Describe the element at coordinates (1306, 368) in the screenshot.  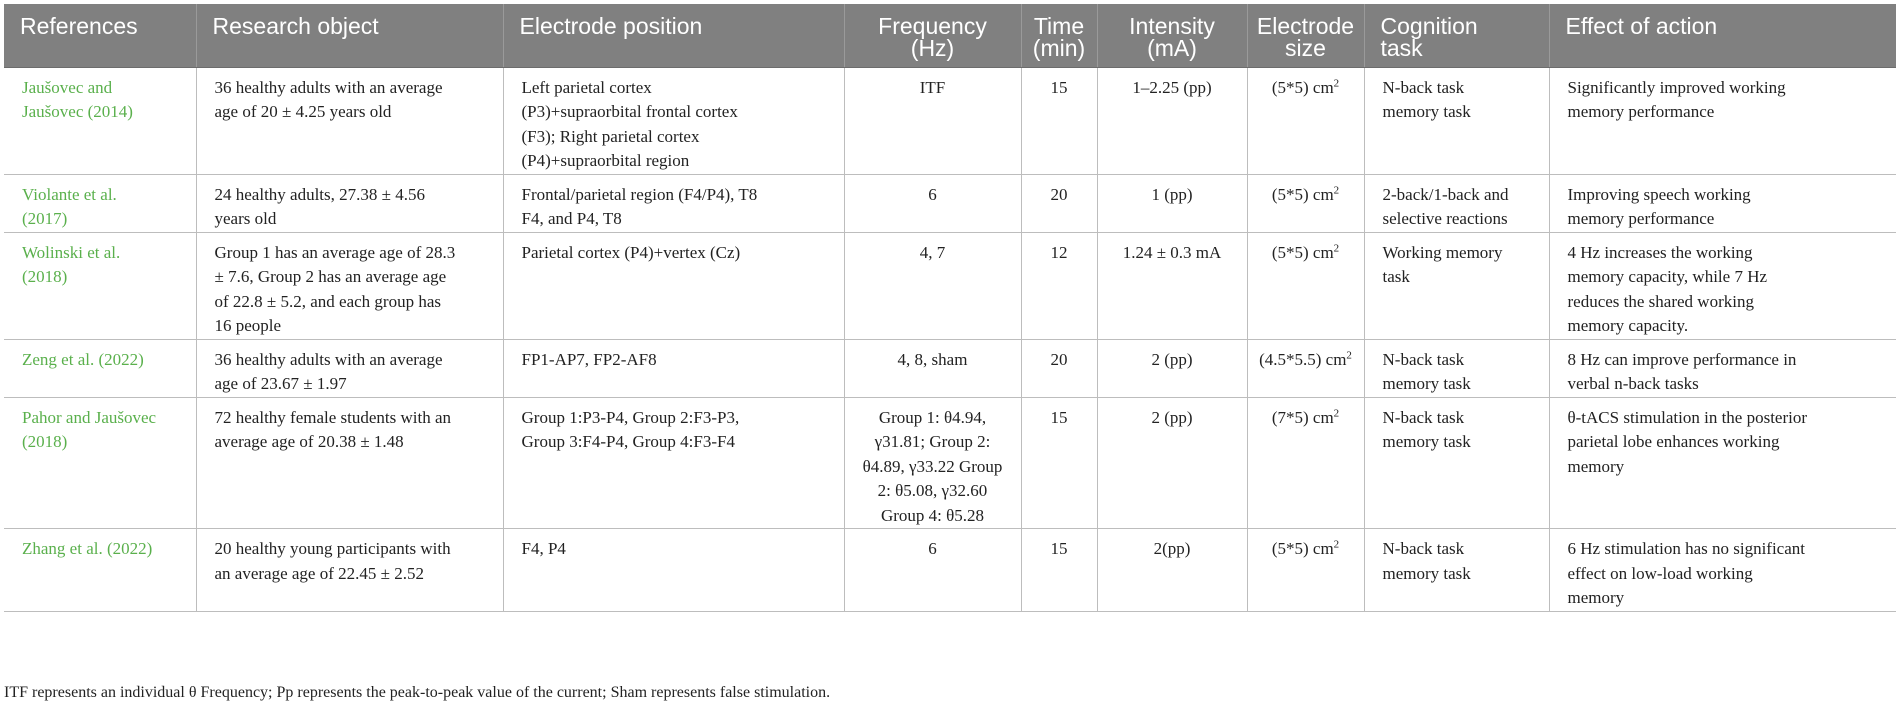
I see `cell-electrode-size: (4.5*5.5) cm2` at that location.